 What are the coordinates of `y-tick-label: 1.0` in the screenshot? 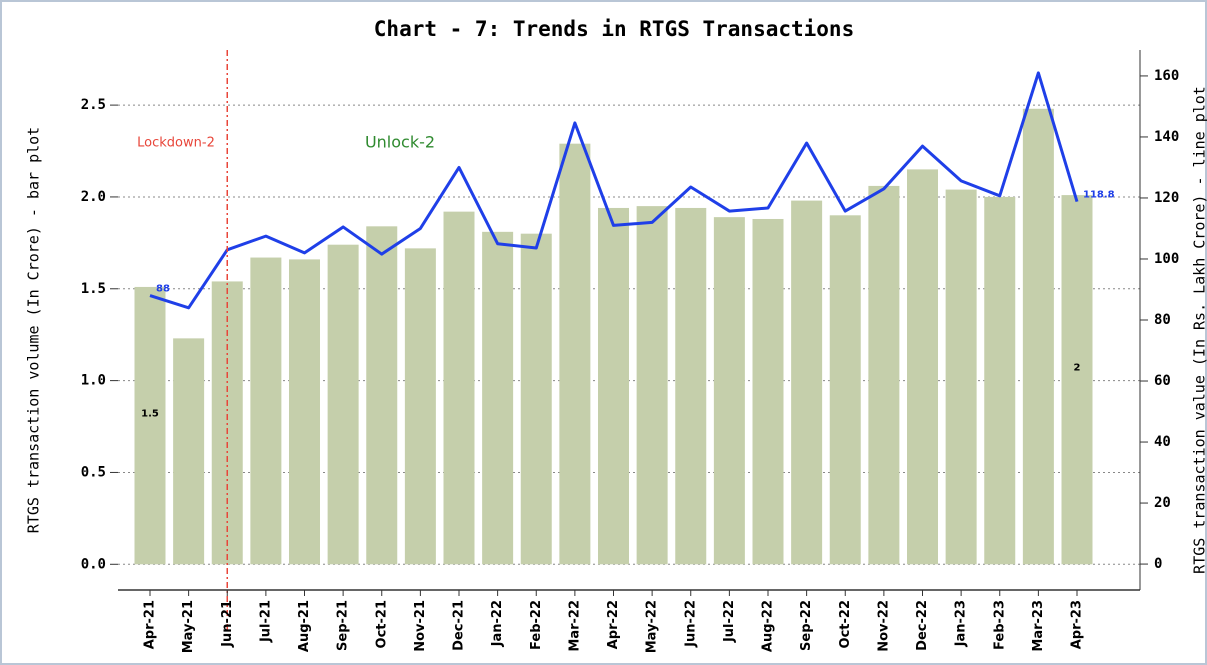 It's located at (93, 381).